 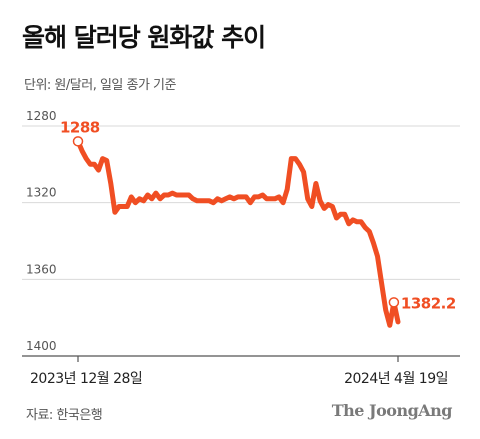 What do you see at coordinates (64, 415) in the screenshot?
I see `source-note: 자료: 한국은행` at bounding box center [64, 415].